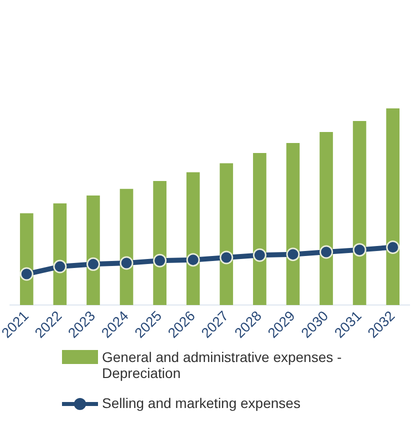 The image size is (417, 448). Describe the element at coordinates (222, 365) in the screenshot. I see `legend-label: General and administrative expenses - Depreciation` at that location.